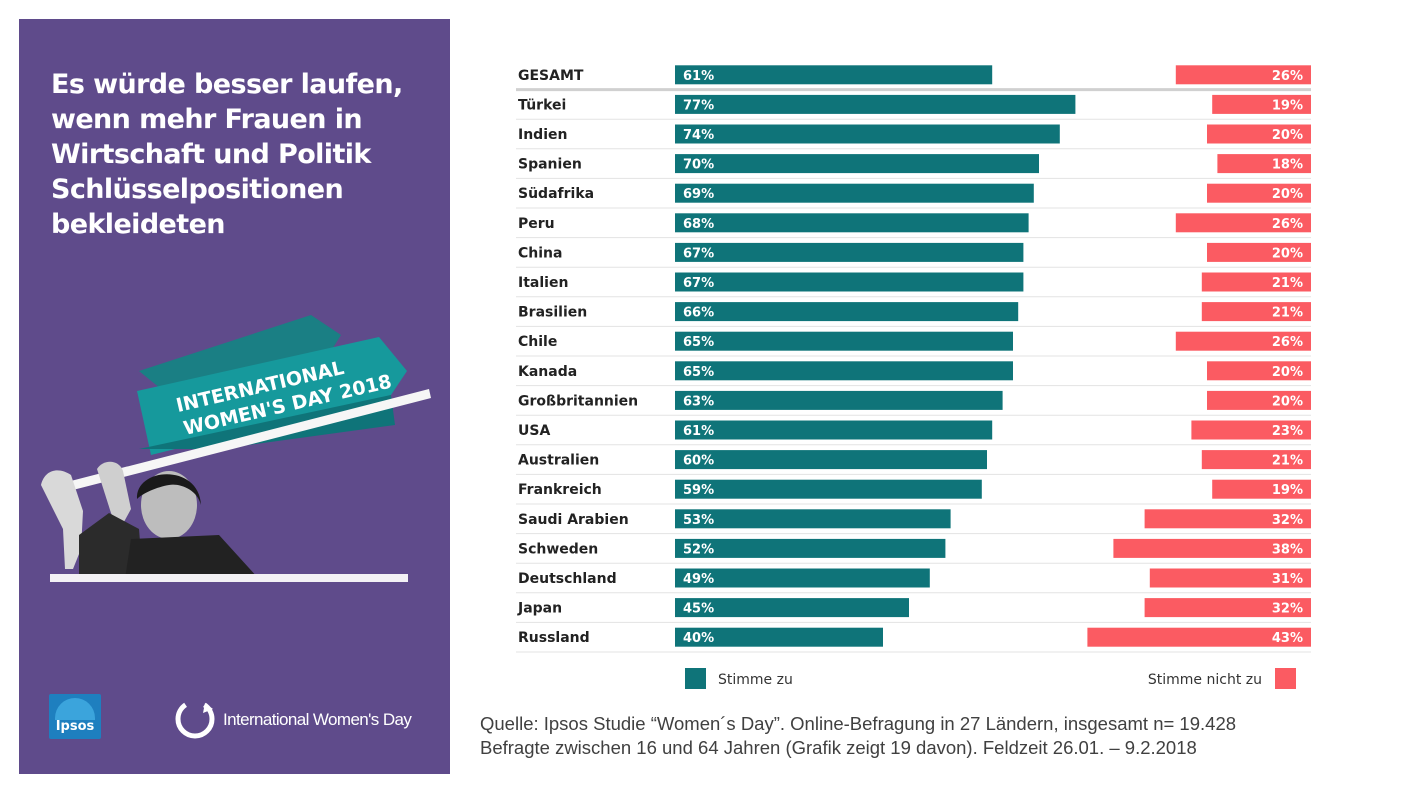 The height and width of the screenshot is (794, 1411). Describe the element at coordinates (150, 520) in the screenshot. I see `woman-figure` at that location.